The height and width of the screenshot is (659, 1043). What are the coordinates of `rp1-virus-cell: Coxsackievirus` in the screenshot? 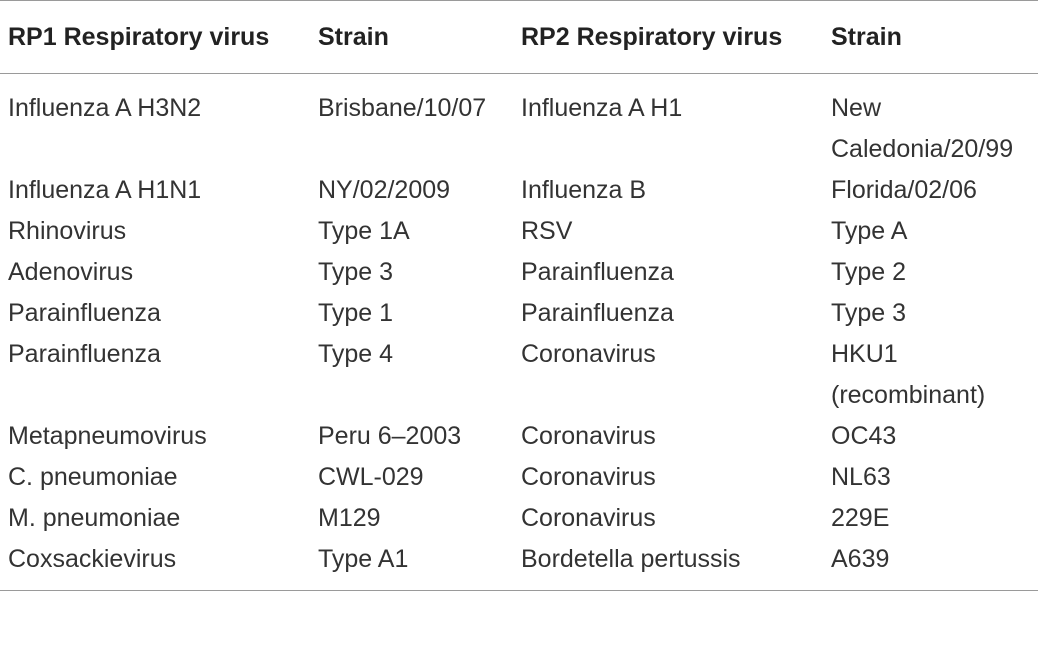 It's located at (92, 559).